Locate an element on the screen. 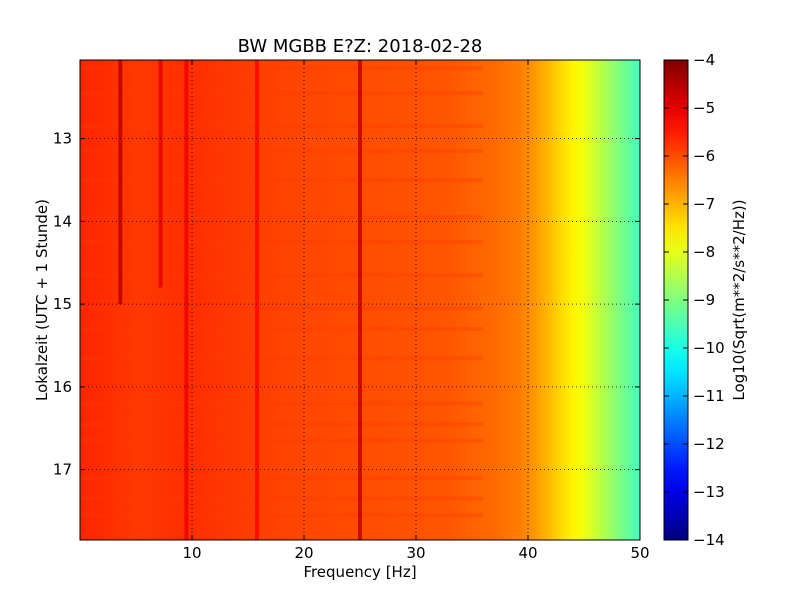 The width and height of the screenshot is (800, 600). colorbar-tick-label: −12 is located at coordinates (709, 444).